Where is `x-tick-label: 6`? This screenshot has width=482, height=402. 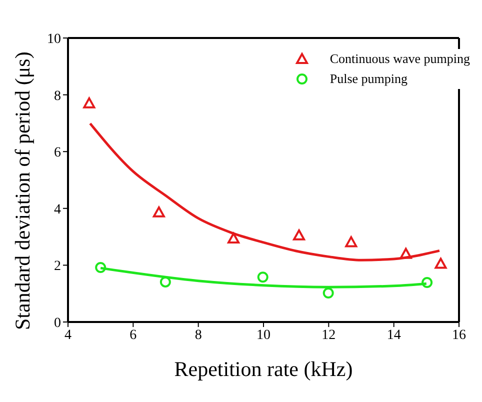 x-tick-label: 6 is located at coordinates (133, 335).